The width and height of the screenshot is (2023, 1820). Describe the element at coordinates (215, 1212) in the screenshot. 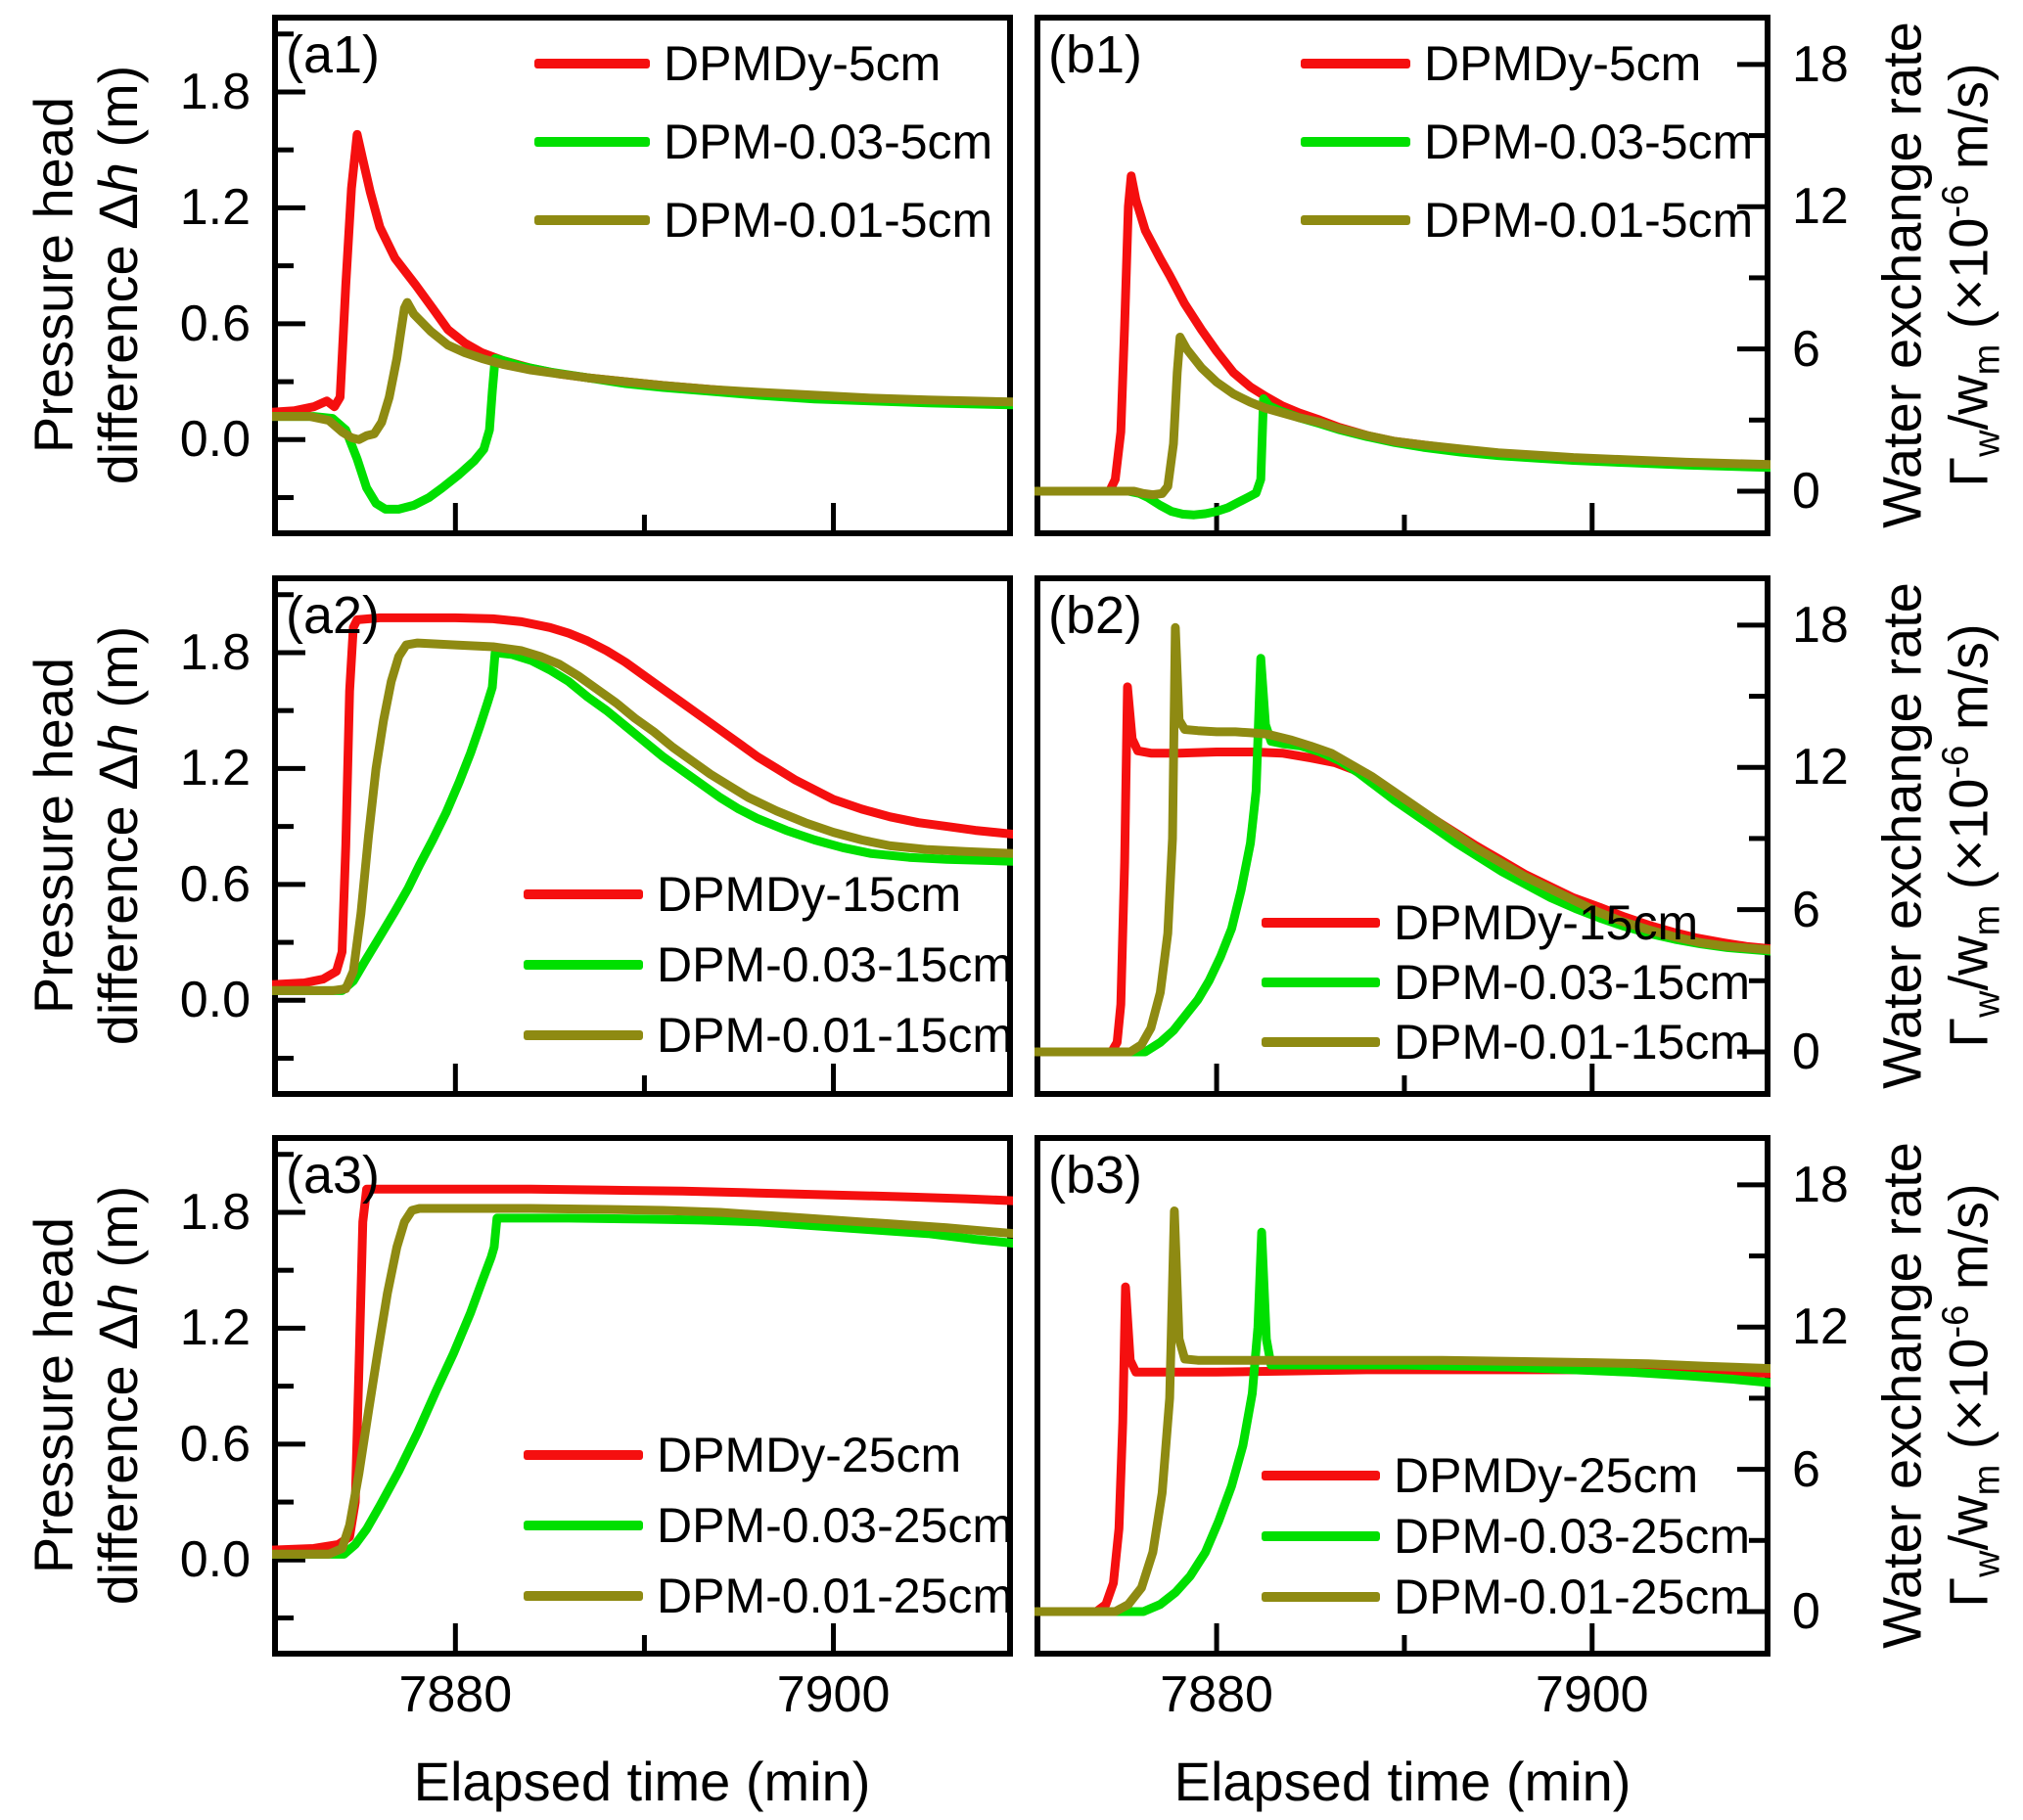

I see `y-tick-label-left-row3: 1.8` at that location.